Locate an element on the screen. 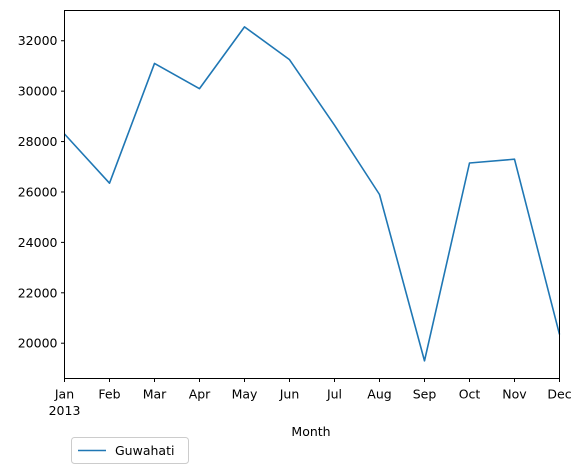 The width and height of the screenshot is (583, 473). legend: Guwahati is located at coordinates (130, 450).